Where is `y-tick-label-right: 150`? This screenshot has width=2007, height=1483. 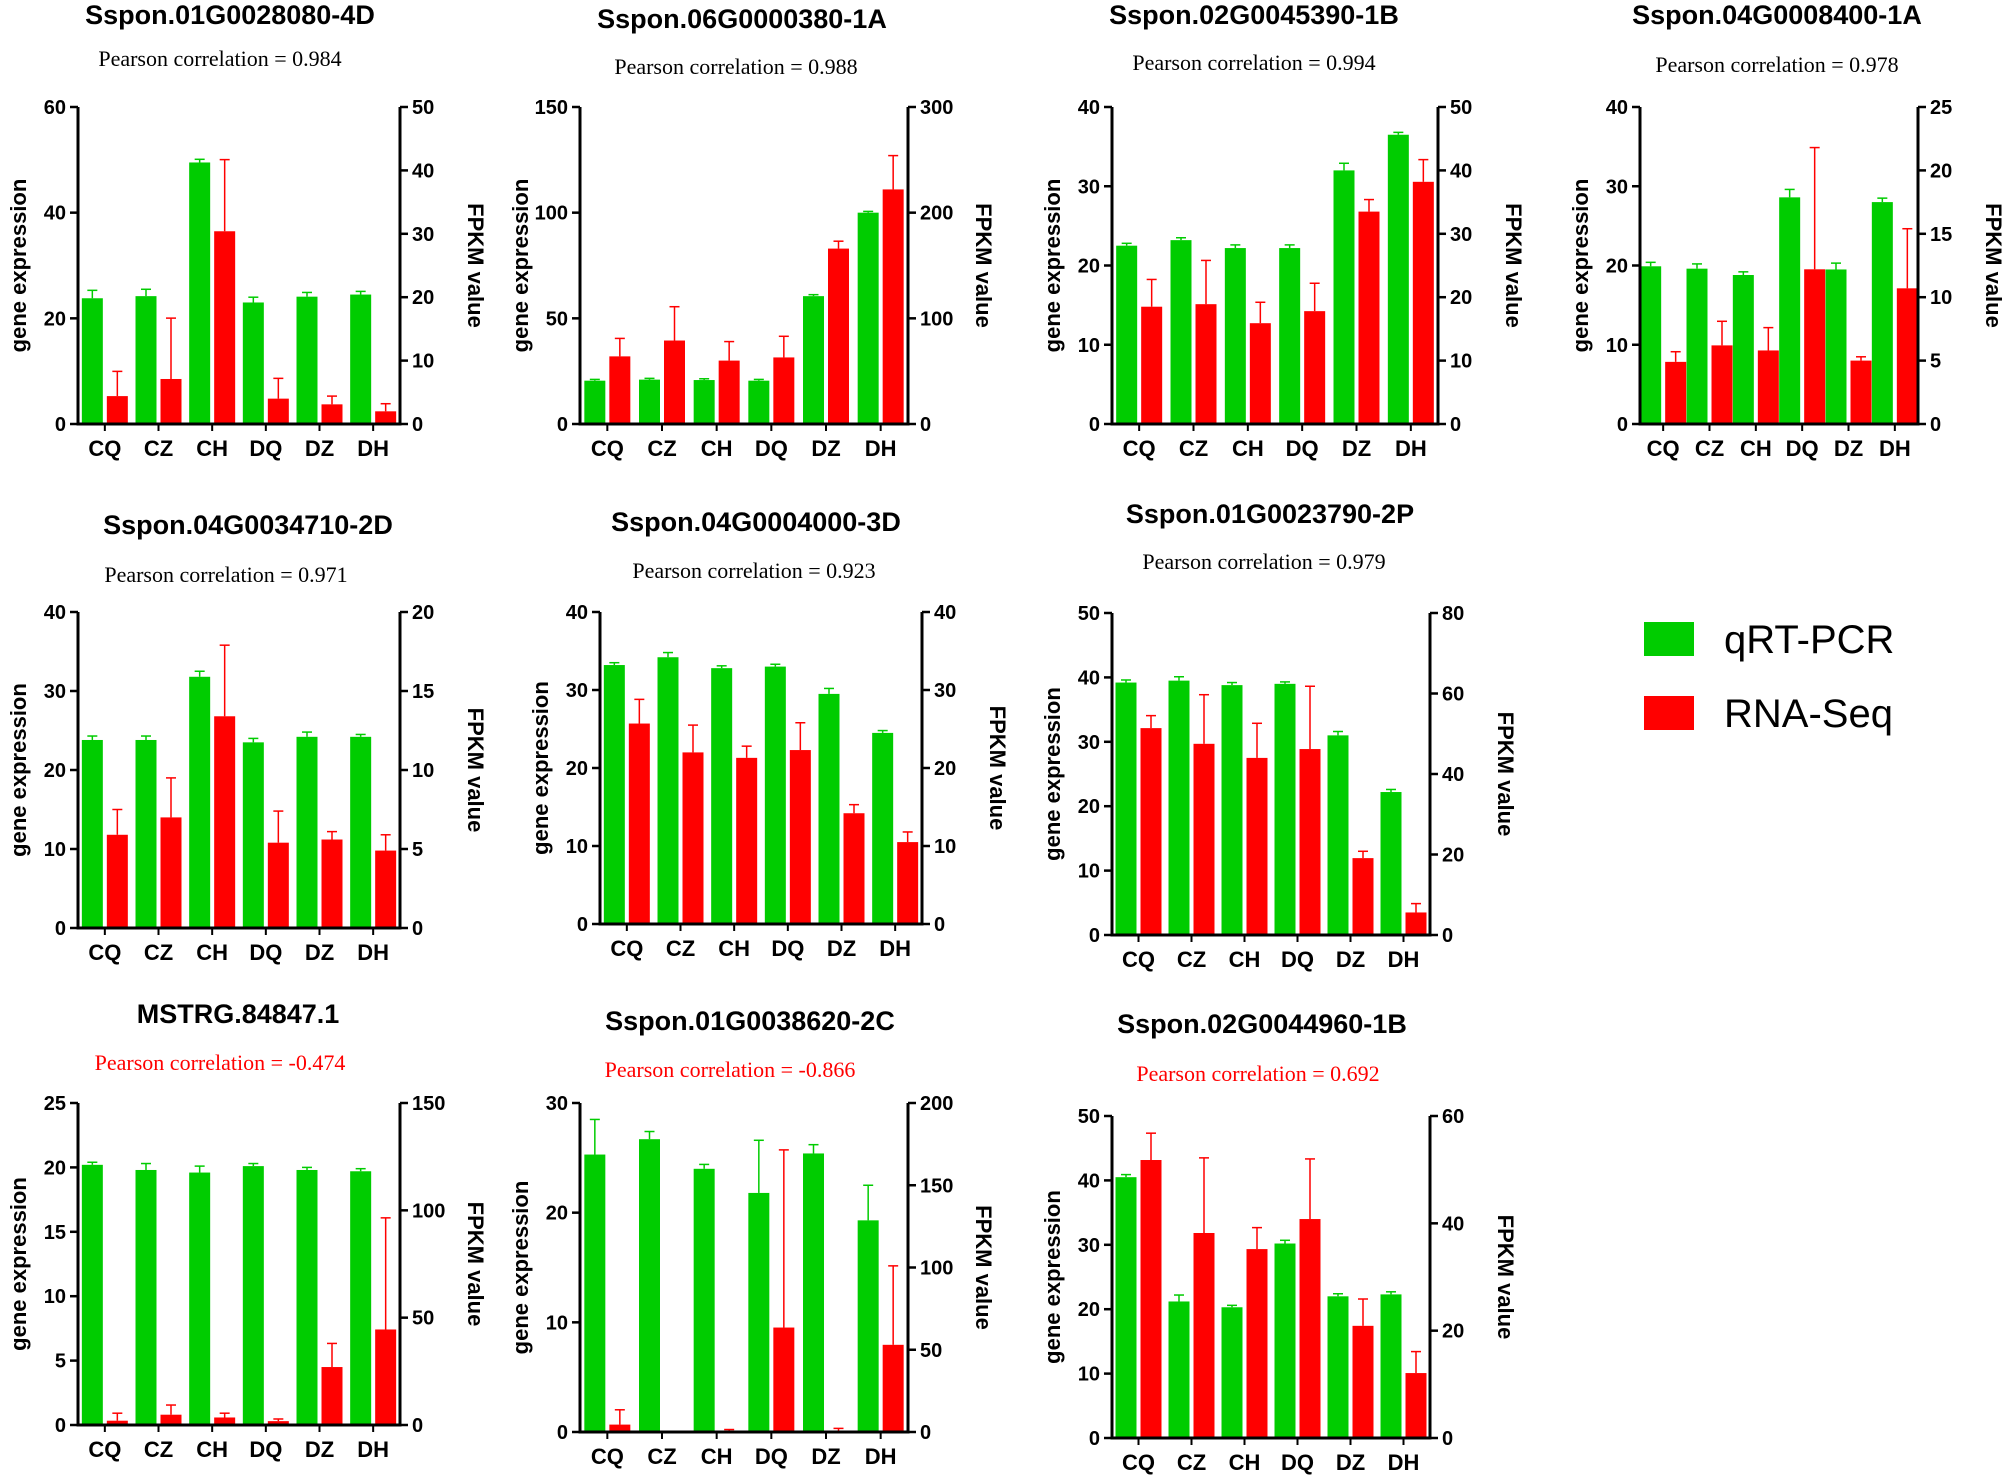 y-tick-label-right: 150 is located at coordinates (936, 1186).